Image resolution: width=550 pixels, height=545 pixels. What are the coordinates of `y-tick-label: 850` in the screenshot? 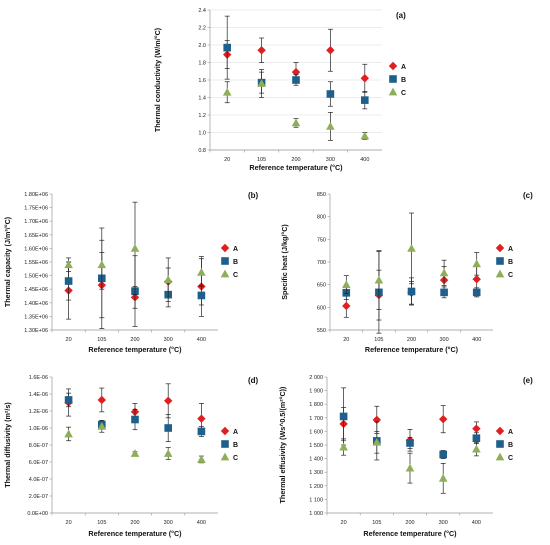 It's located at (321, 195).